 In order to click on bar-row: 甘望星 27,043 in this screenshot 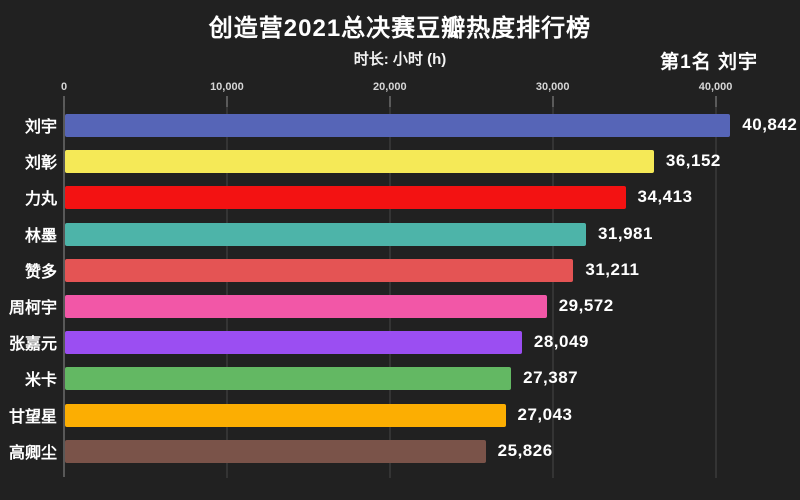, I will do `click(400, 415)`.